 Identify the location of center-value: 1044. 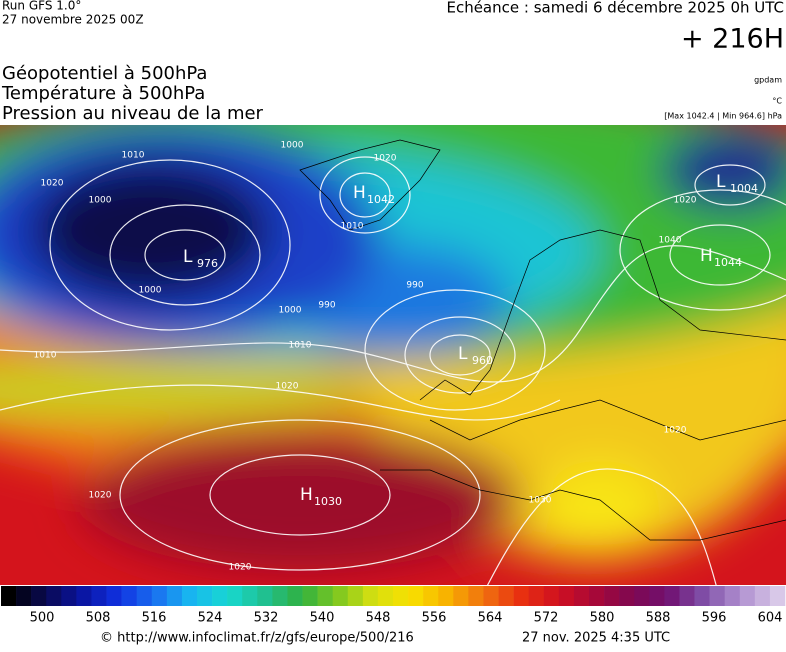
(728, 262).